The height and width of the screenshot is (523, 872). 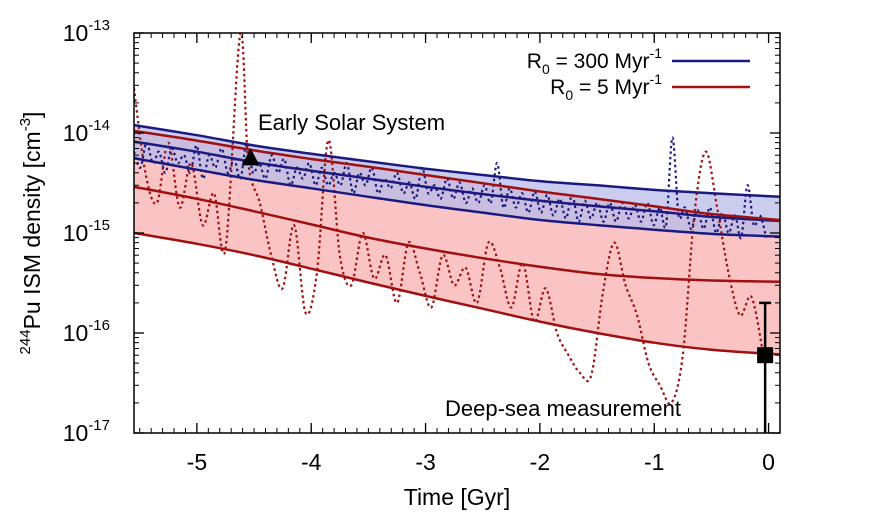 What do you see at coordinates (86, 331) in the screenshot?
I see `y-tick-label: 10-16` at bounding box center [86, 331].